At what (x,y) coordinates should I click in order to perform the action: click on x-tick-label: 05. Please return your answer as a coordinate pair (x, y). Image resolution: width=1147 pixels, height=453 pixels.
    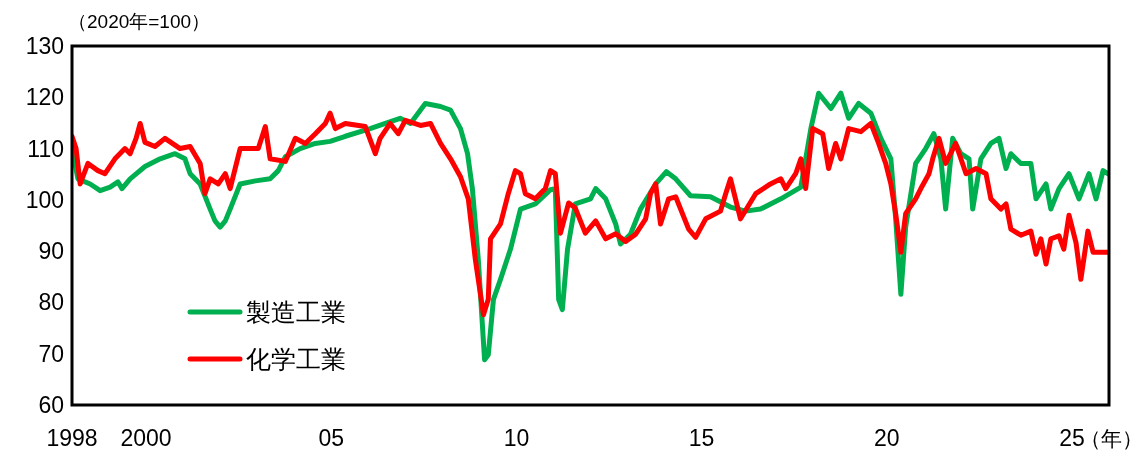
    Looking at the image, I should click on (331, 438).